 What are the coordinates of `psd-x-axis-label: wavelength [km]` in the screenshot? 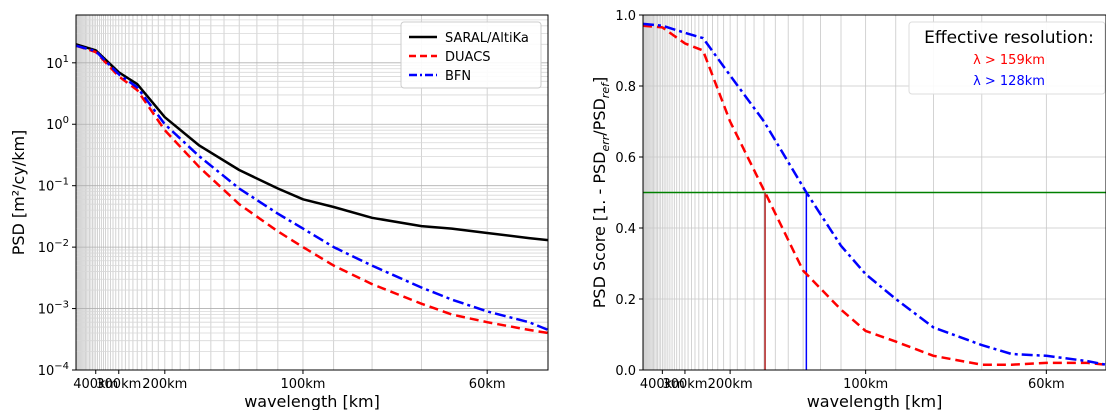 It's located at (312, 401).